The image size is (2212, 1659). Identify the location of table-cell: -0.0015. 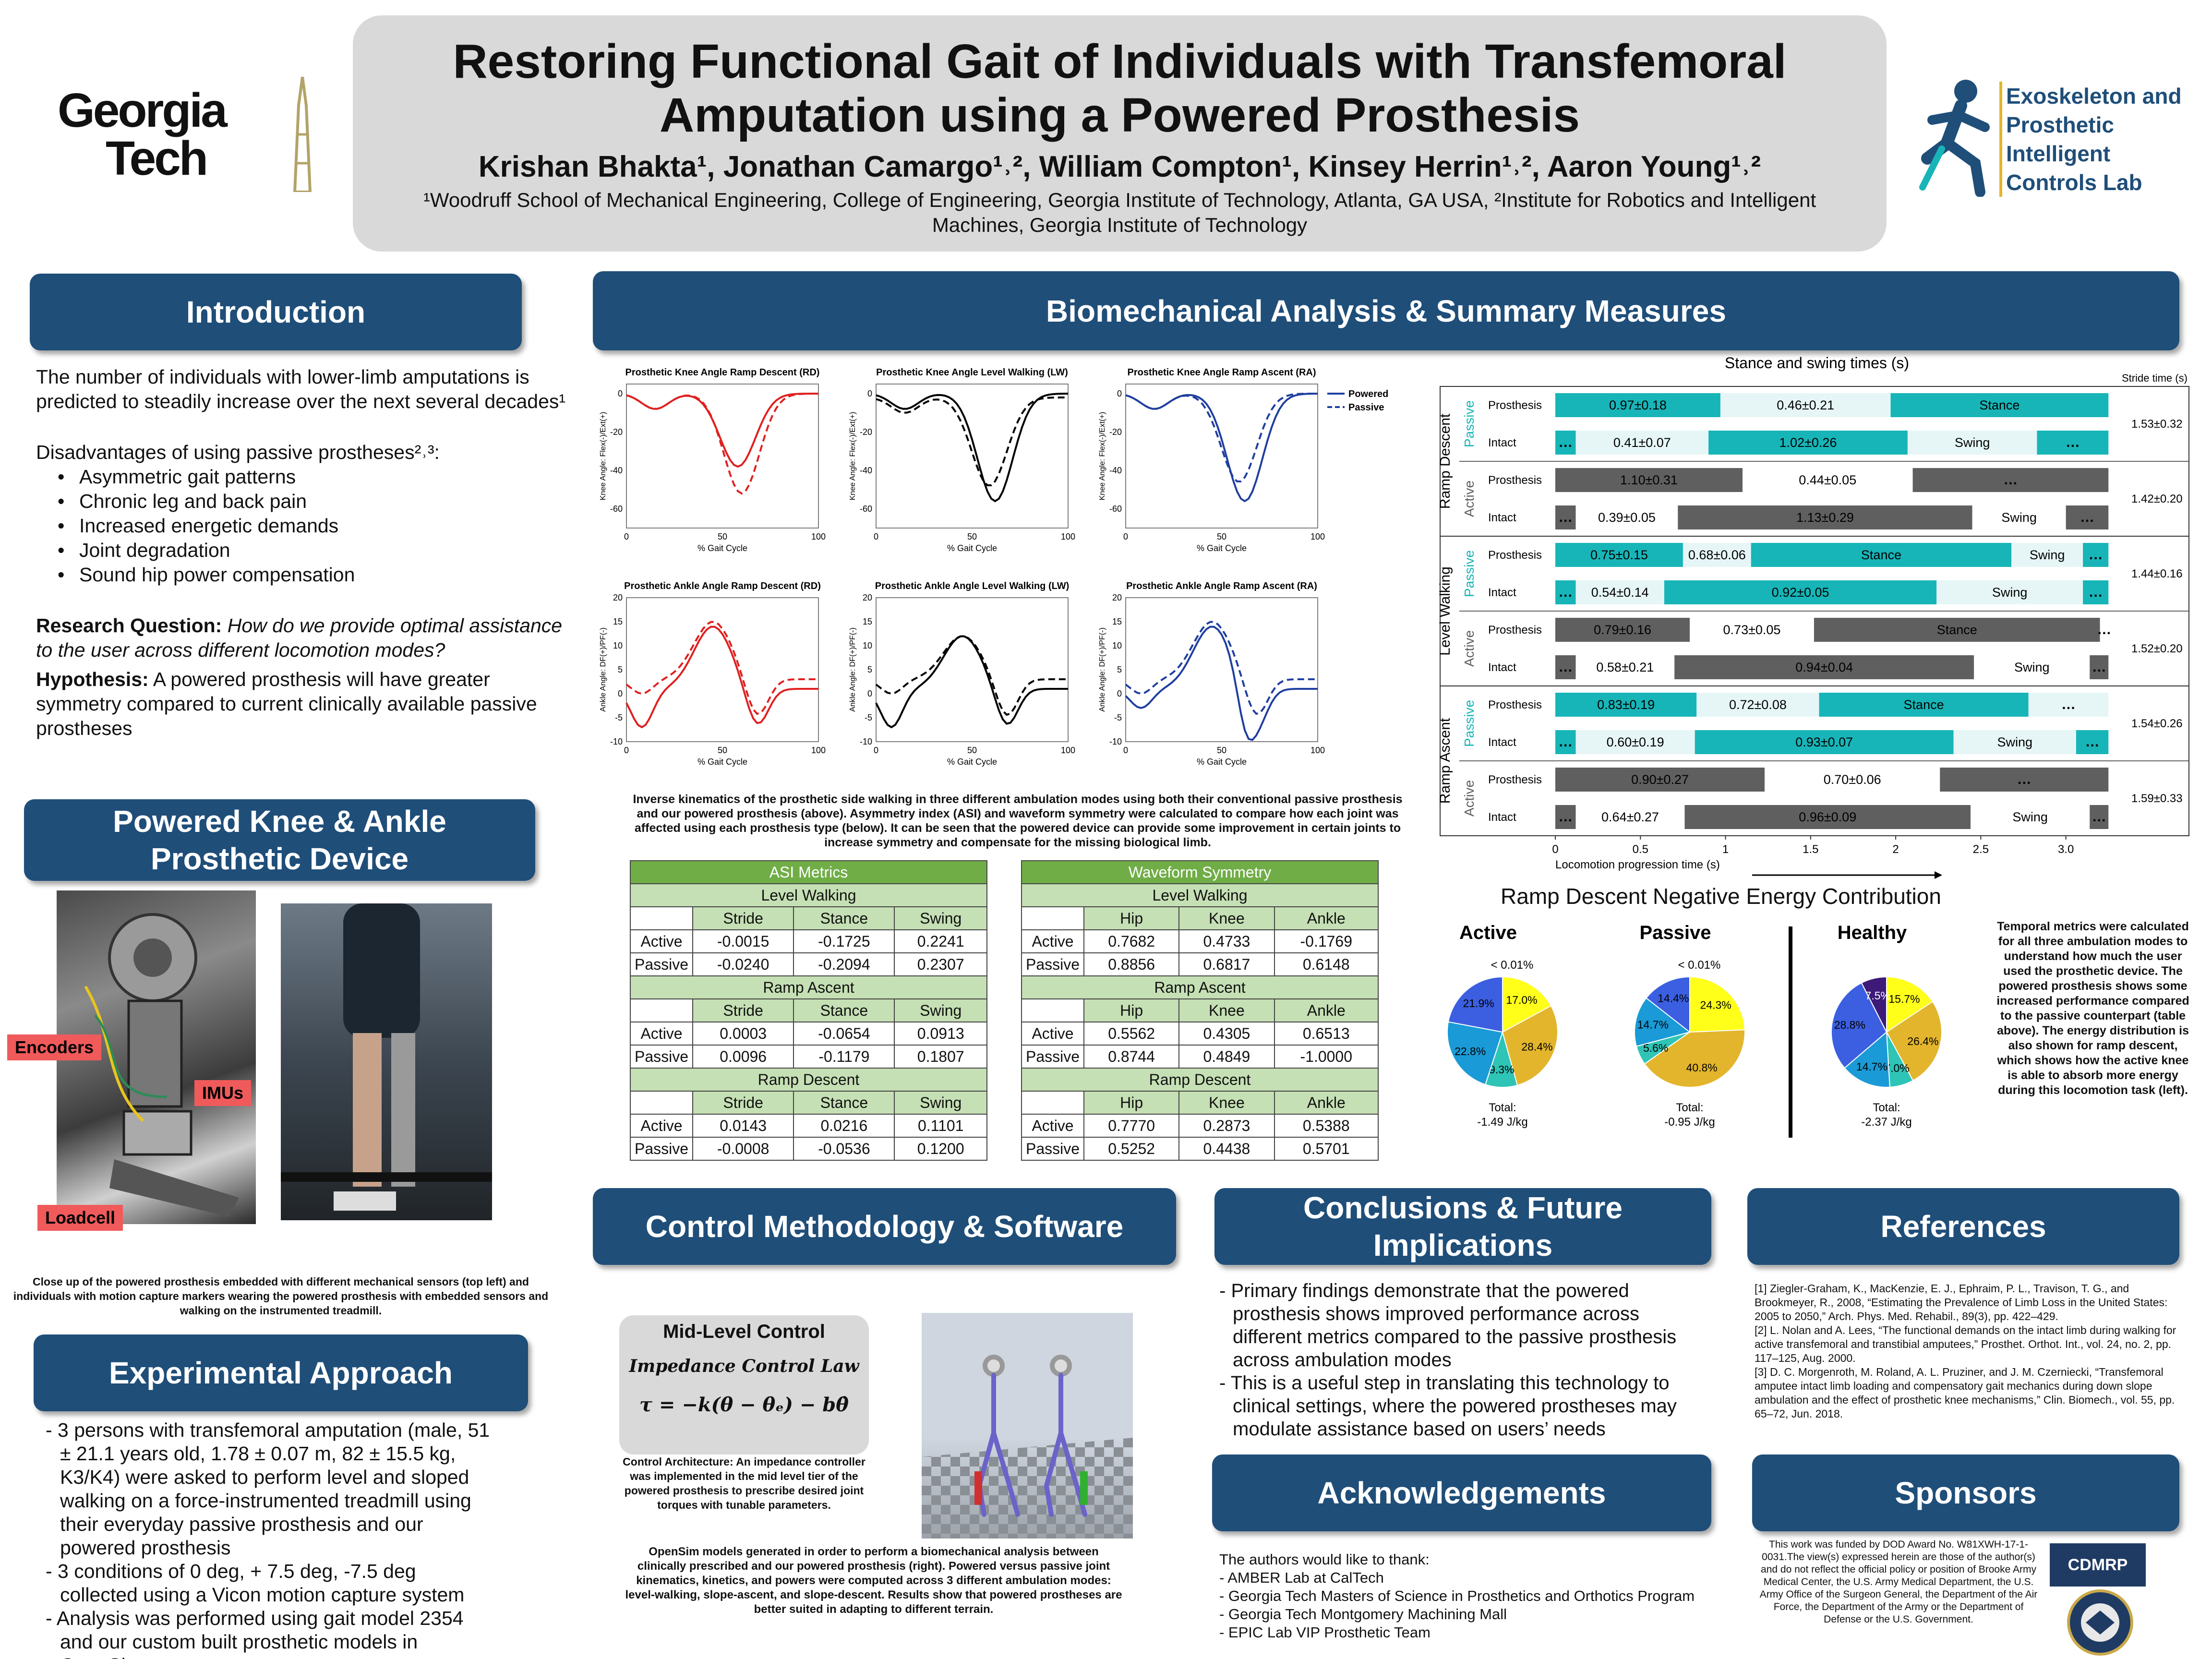
(743, 941).